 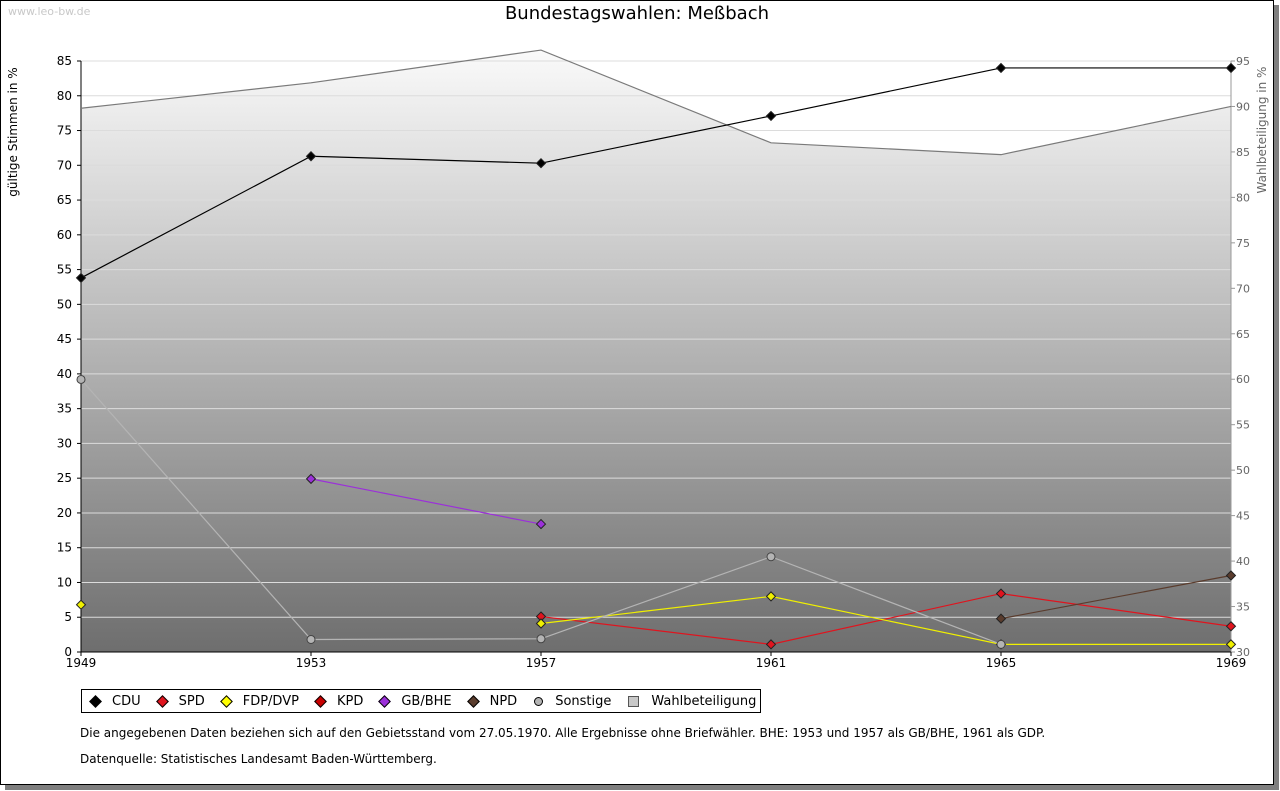 I want to click on legend-label-fdp: FDP/DVP, so click(x=270, y=701).